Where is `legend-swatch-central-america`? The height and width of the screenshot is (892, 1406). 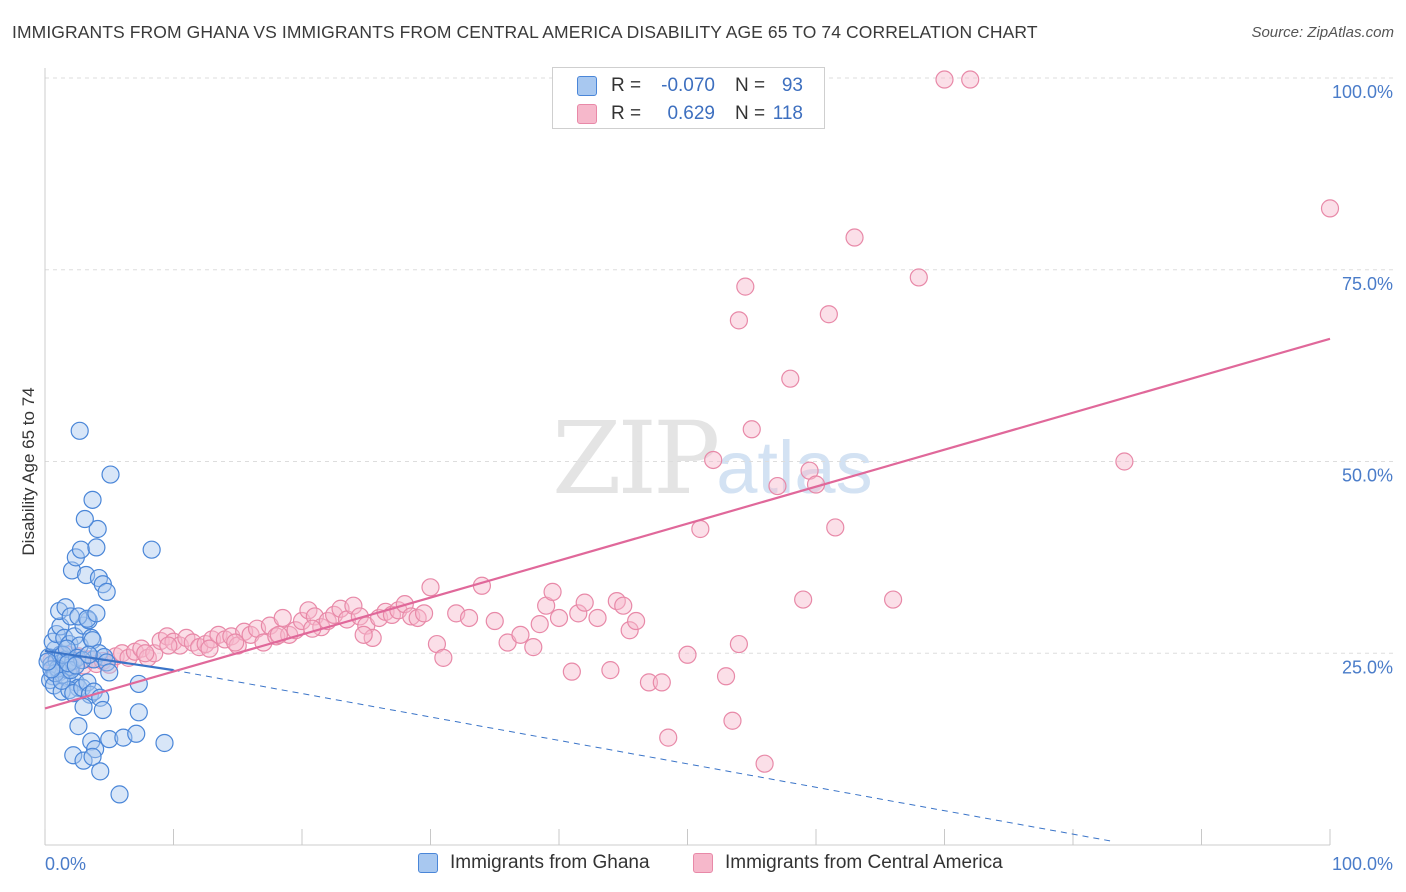 legend-swatch-central-america is located at coordinates (587, 114).